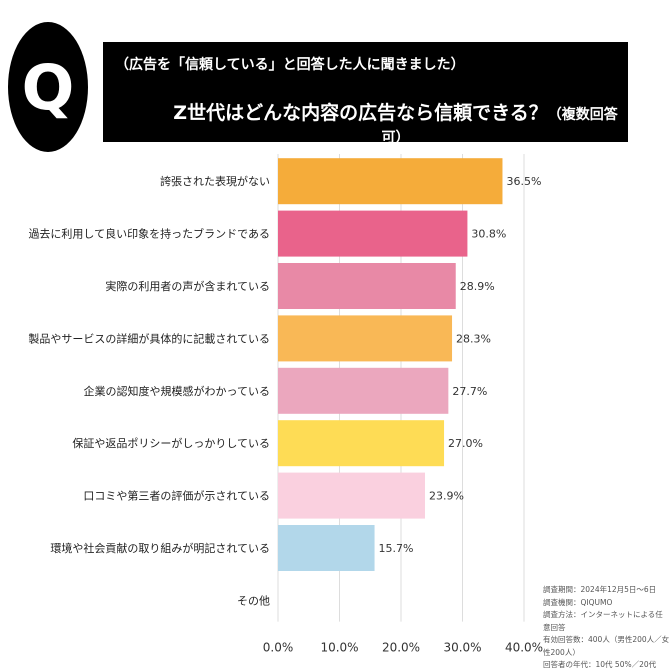 Image resolution: width=670 pixels, height=670 pixels. Describe the element at coordinates (278, 648) in the screenshot. I see `x-tick-label: 0.0%` at that location.